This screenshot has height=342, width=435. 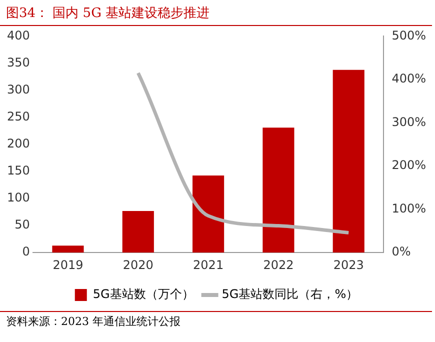 What do you see at coordinates (216, 13) in the screenshot?
I see `chart-title: 图34： 国内 5G 基站建设稳步推进` at bounding box center [216, 13].